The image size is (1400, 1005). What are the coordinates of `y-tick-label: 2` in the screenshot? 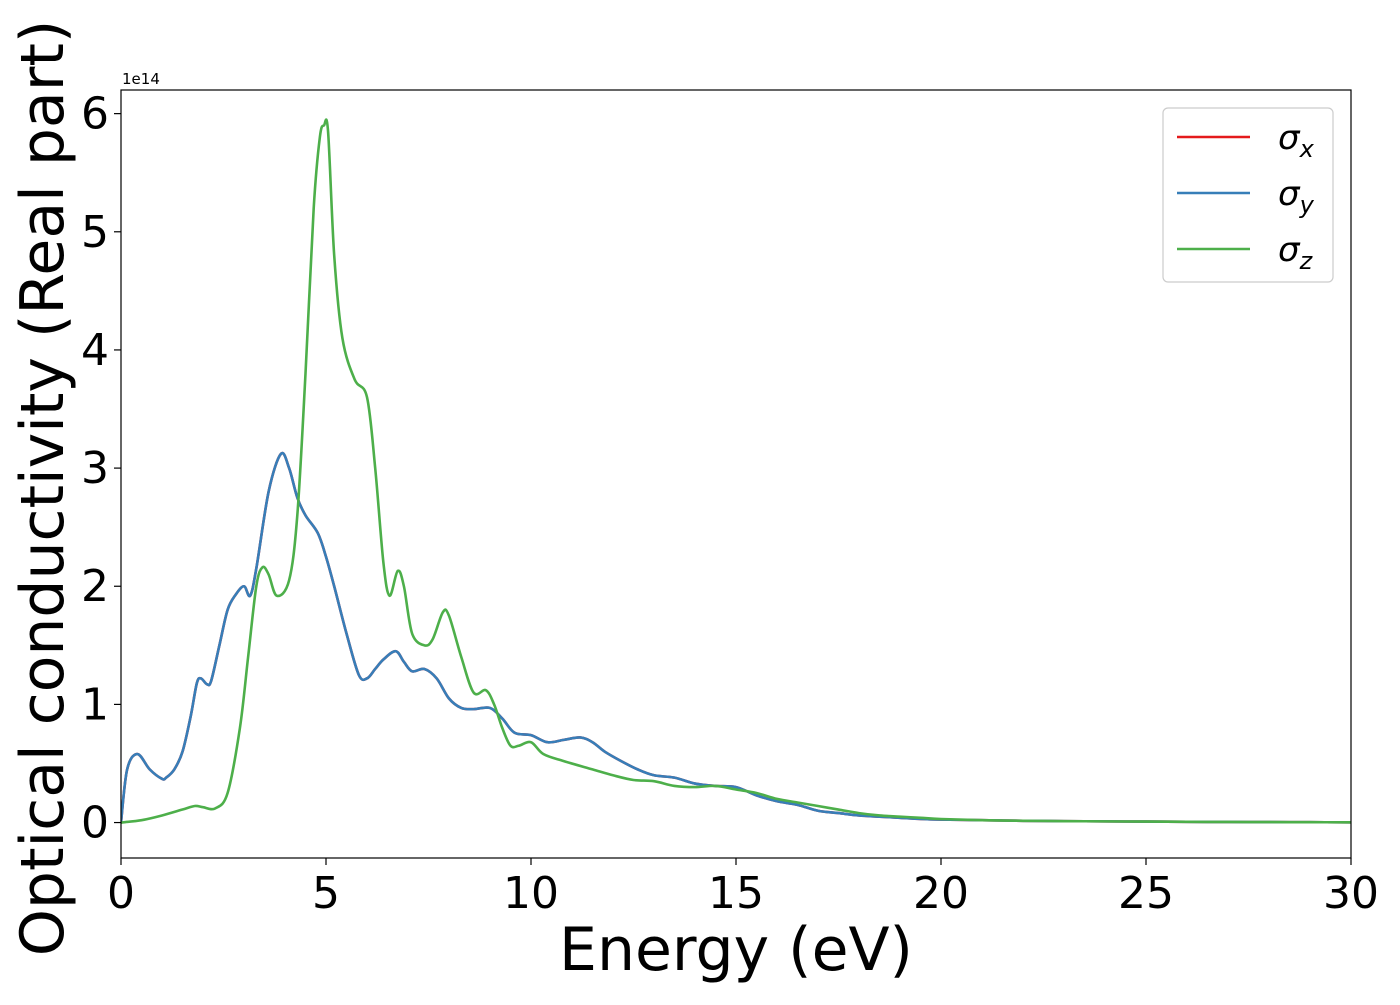 It's located at (95, 586).